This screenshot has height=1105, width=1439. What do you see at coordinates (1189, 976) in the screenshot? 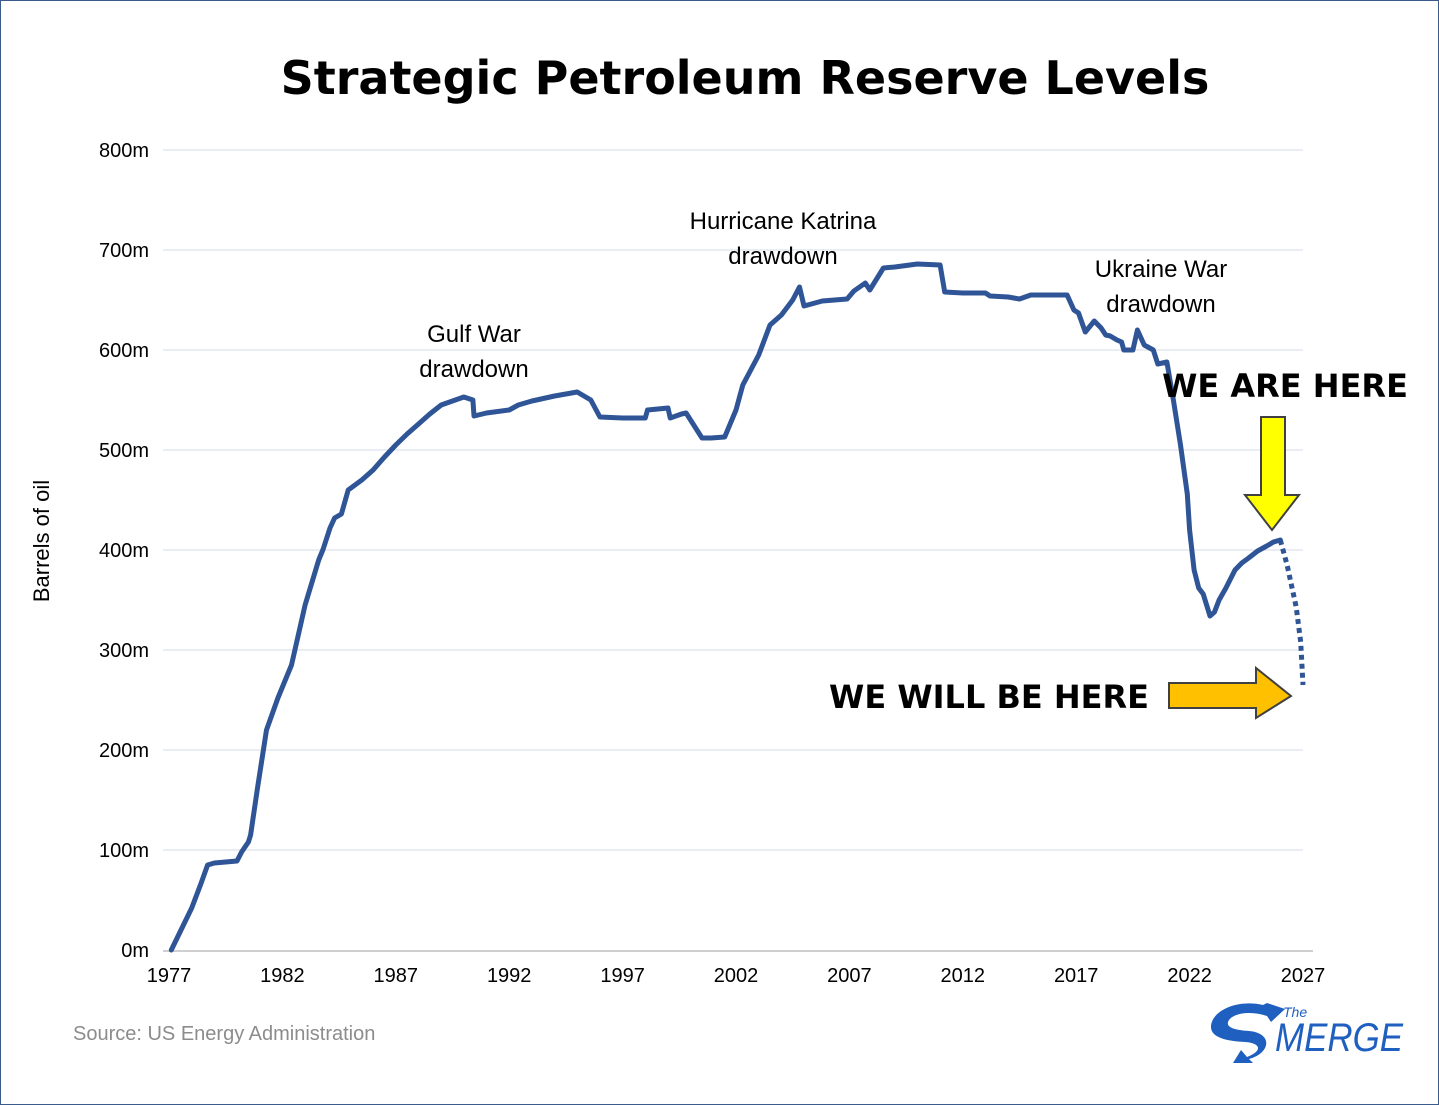
I see `x-tick-label: 2022` at bounding box center [1189, 976].